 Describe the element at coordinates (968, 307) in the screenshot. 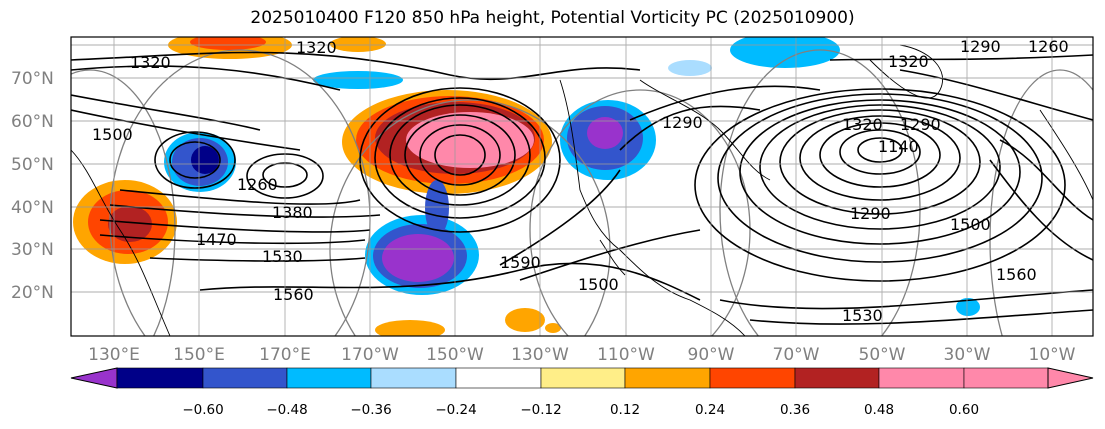

I see `pv-anomaly-negative-atl` at that location.